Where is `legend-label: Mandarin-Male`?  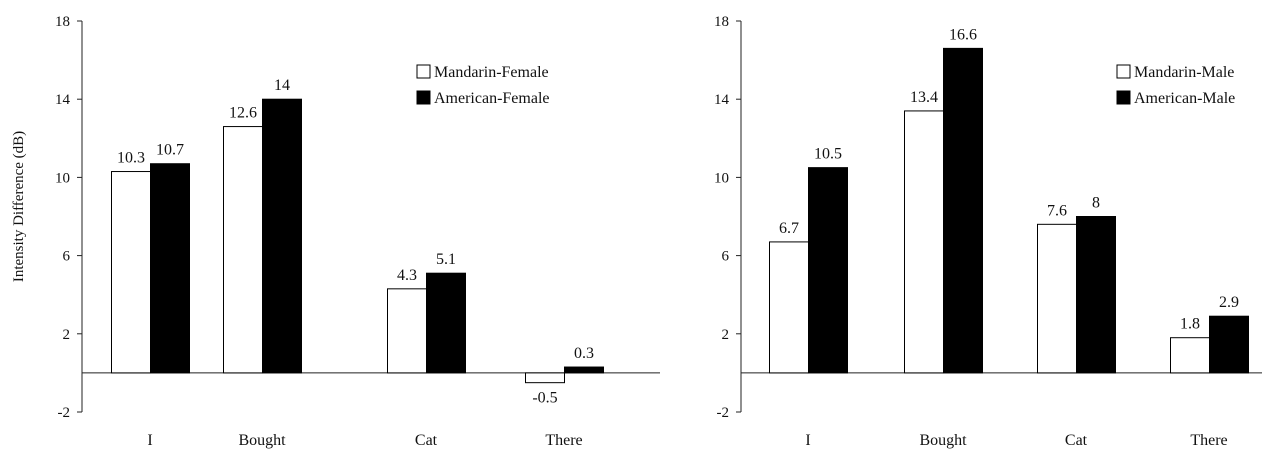
legend-label: Mandarin-Male is located at coordinates (1184, 72).